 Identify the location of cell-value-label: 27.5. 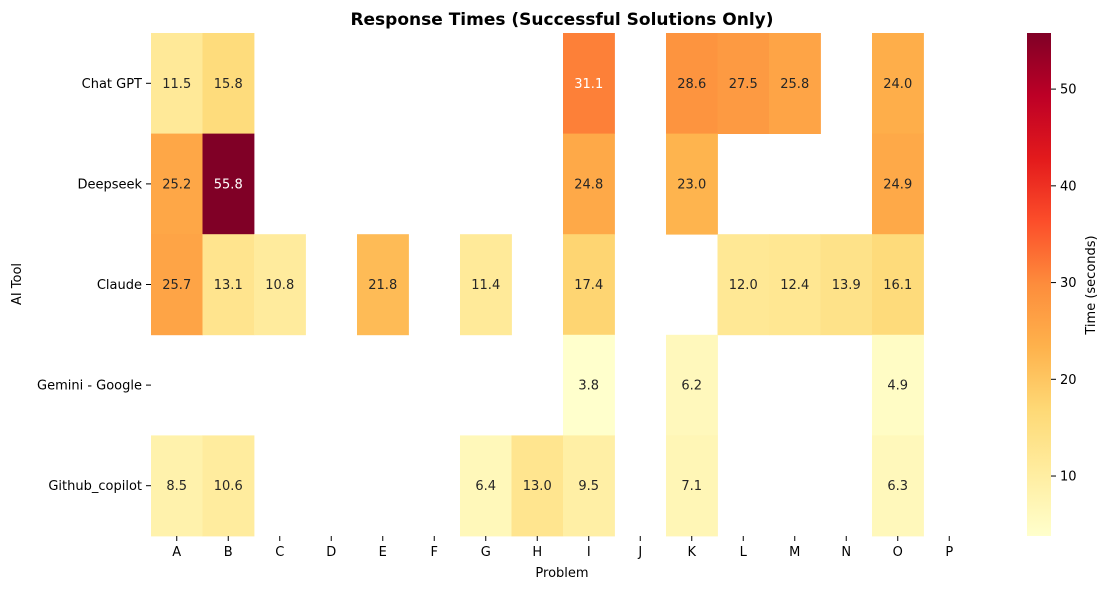
(743, 84).